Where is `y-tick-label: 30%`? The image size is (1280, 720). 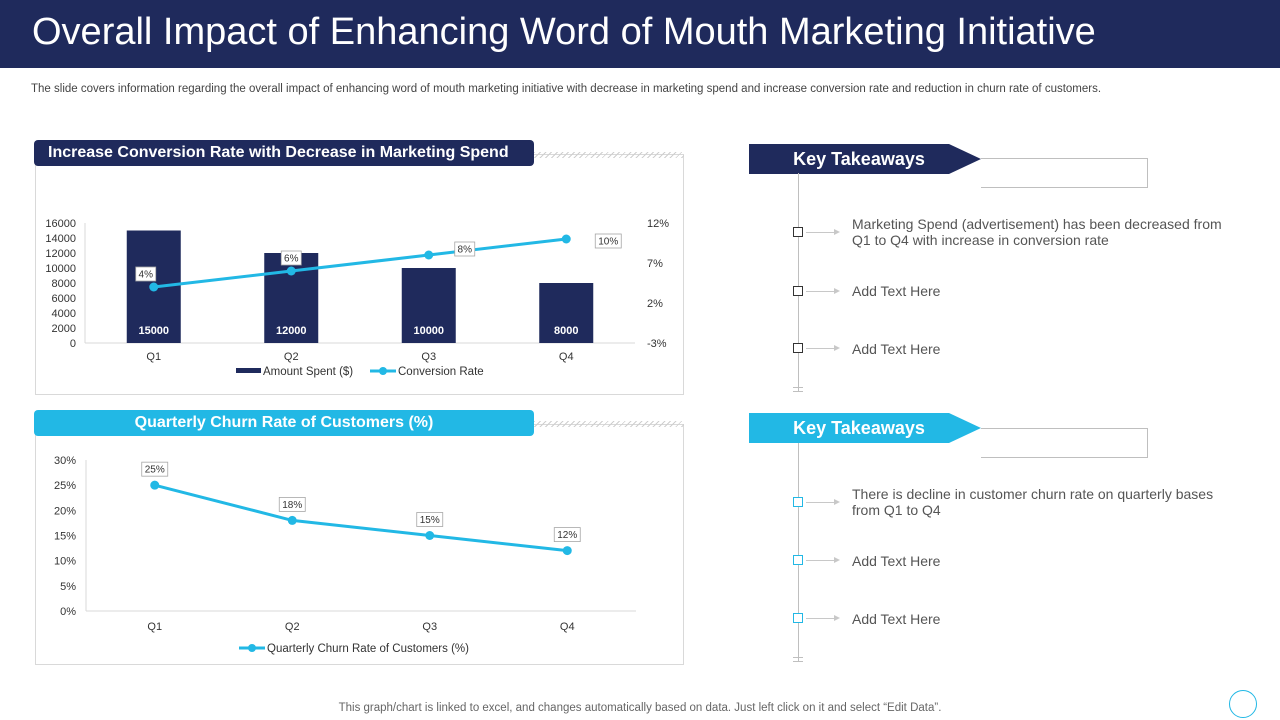 y-tick-label: 30% is located at coordinates (65, 461).